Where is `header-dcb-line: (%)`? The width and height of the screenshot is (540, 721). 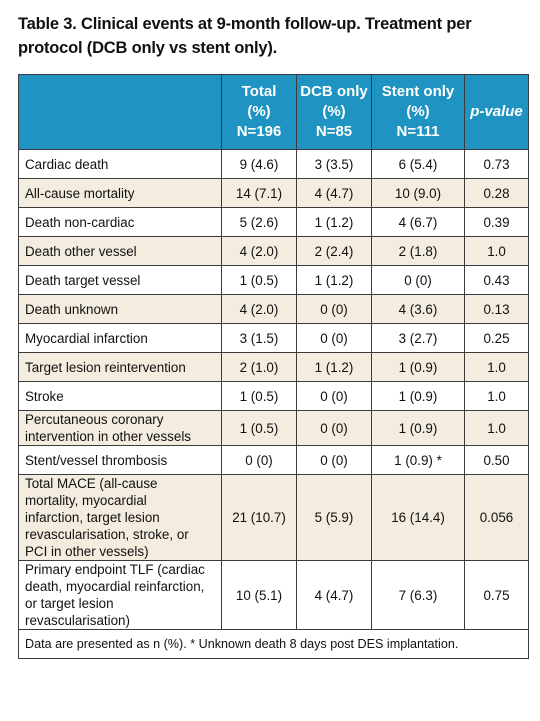 header-dcb-line: (%) is located at coordinates (334, 111).